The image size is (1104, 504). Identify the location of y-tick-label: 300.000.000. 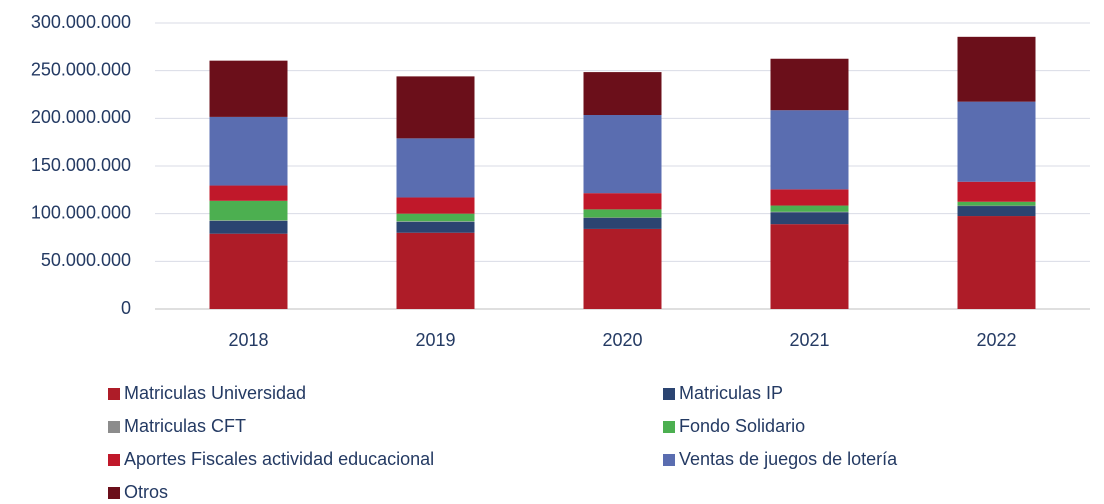
(81, 22).